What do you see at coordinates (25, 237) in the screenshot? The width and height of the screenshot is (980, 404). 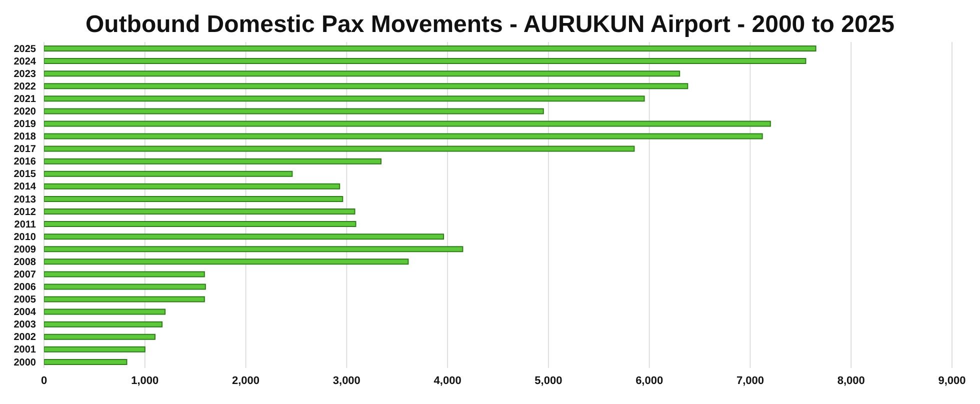 I see `y-tick-label: 2010` at bounding box center [25, 237].